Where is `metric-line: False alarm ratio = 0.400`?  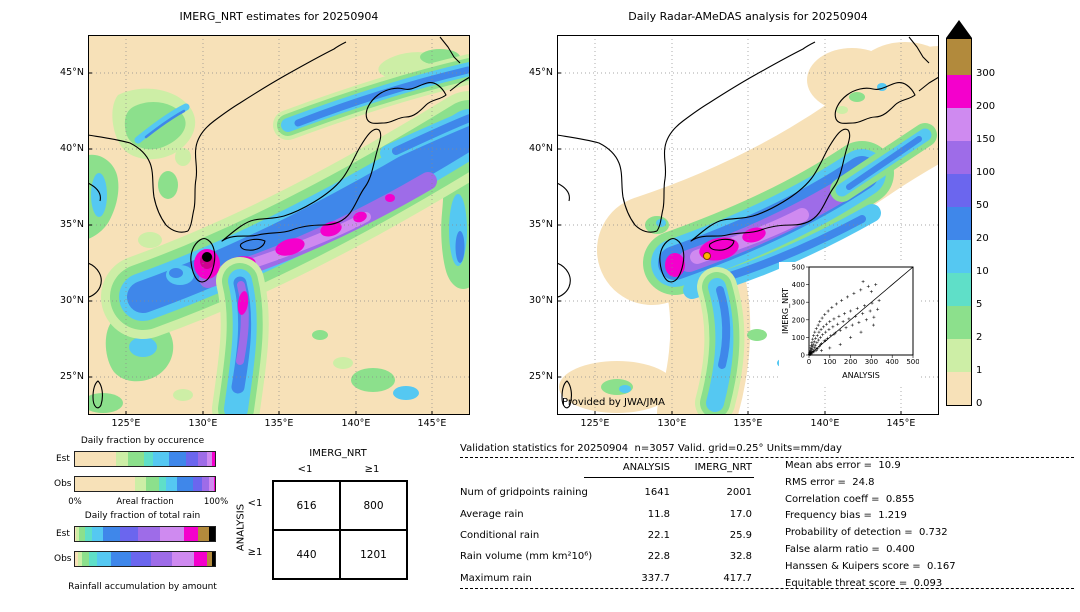 metric-line: False alarm ratio = 0.400 is located at coordinates (850, 549).